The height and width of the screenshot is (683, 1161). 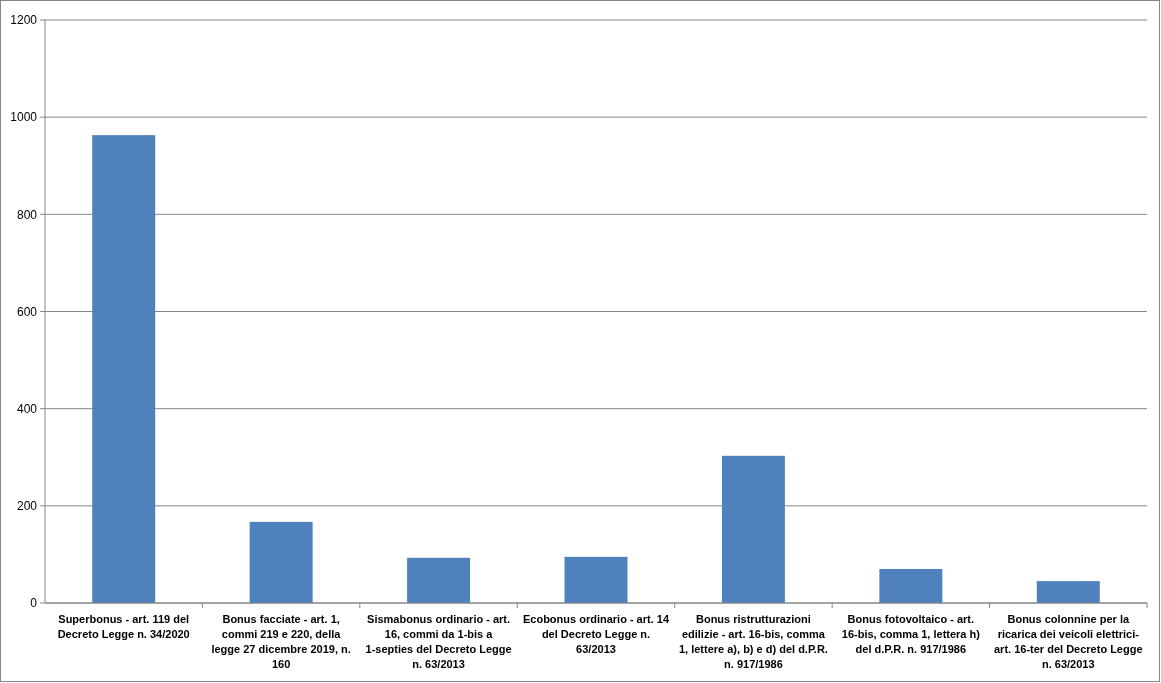 I want to click on x-tick-label: Bonus ristrutturazioni edilizie - art. 16-bis, comma 1, lettere a), b) e d) del d.P.R. n. 917/1986, so click(x=753, y=641).